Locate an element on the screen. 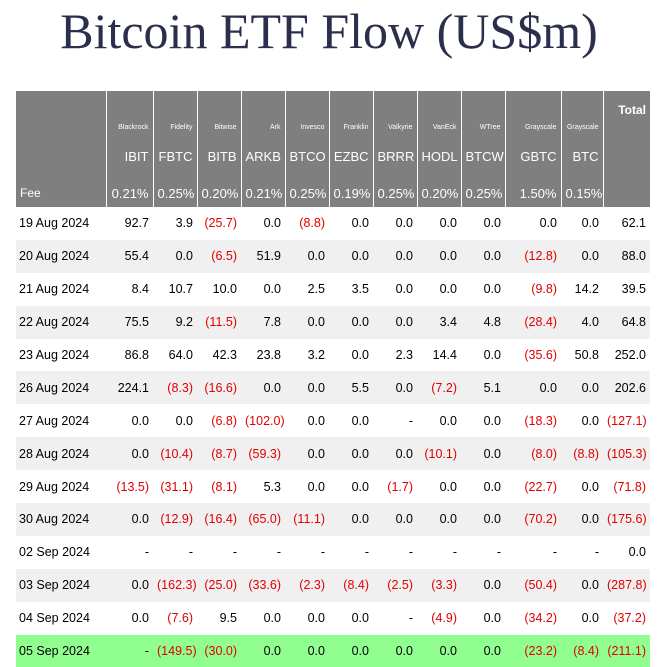 This screenshot has width=658, height=667. flow-cell: (9.8) is located at coordinates (533, 289).